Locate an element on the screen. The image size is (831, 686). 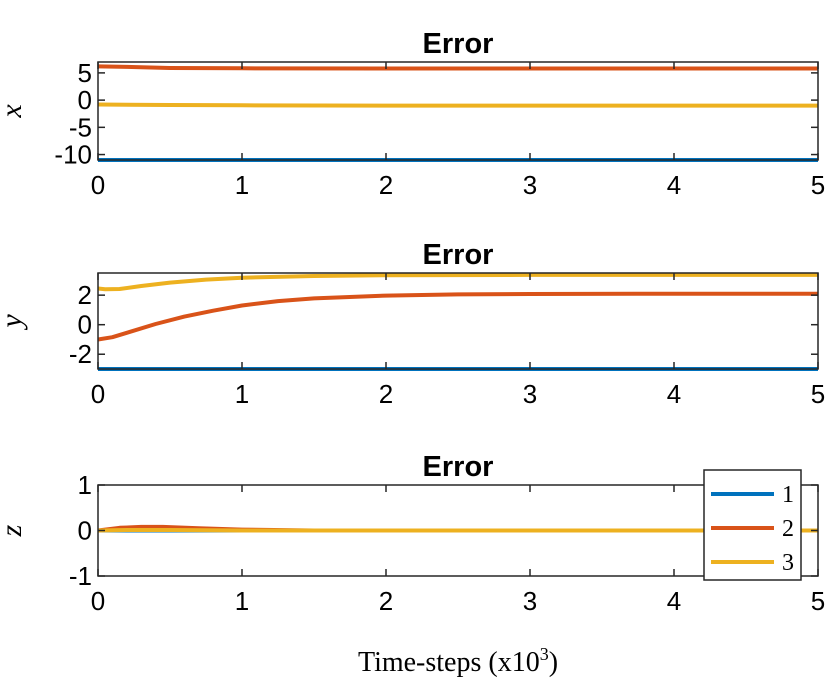
y-axis-label: x is located at coordinates (14, 111).